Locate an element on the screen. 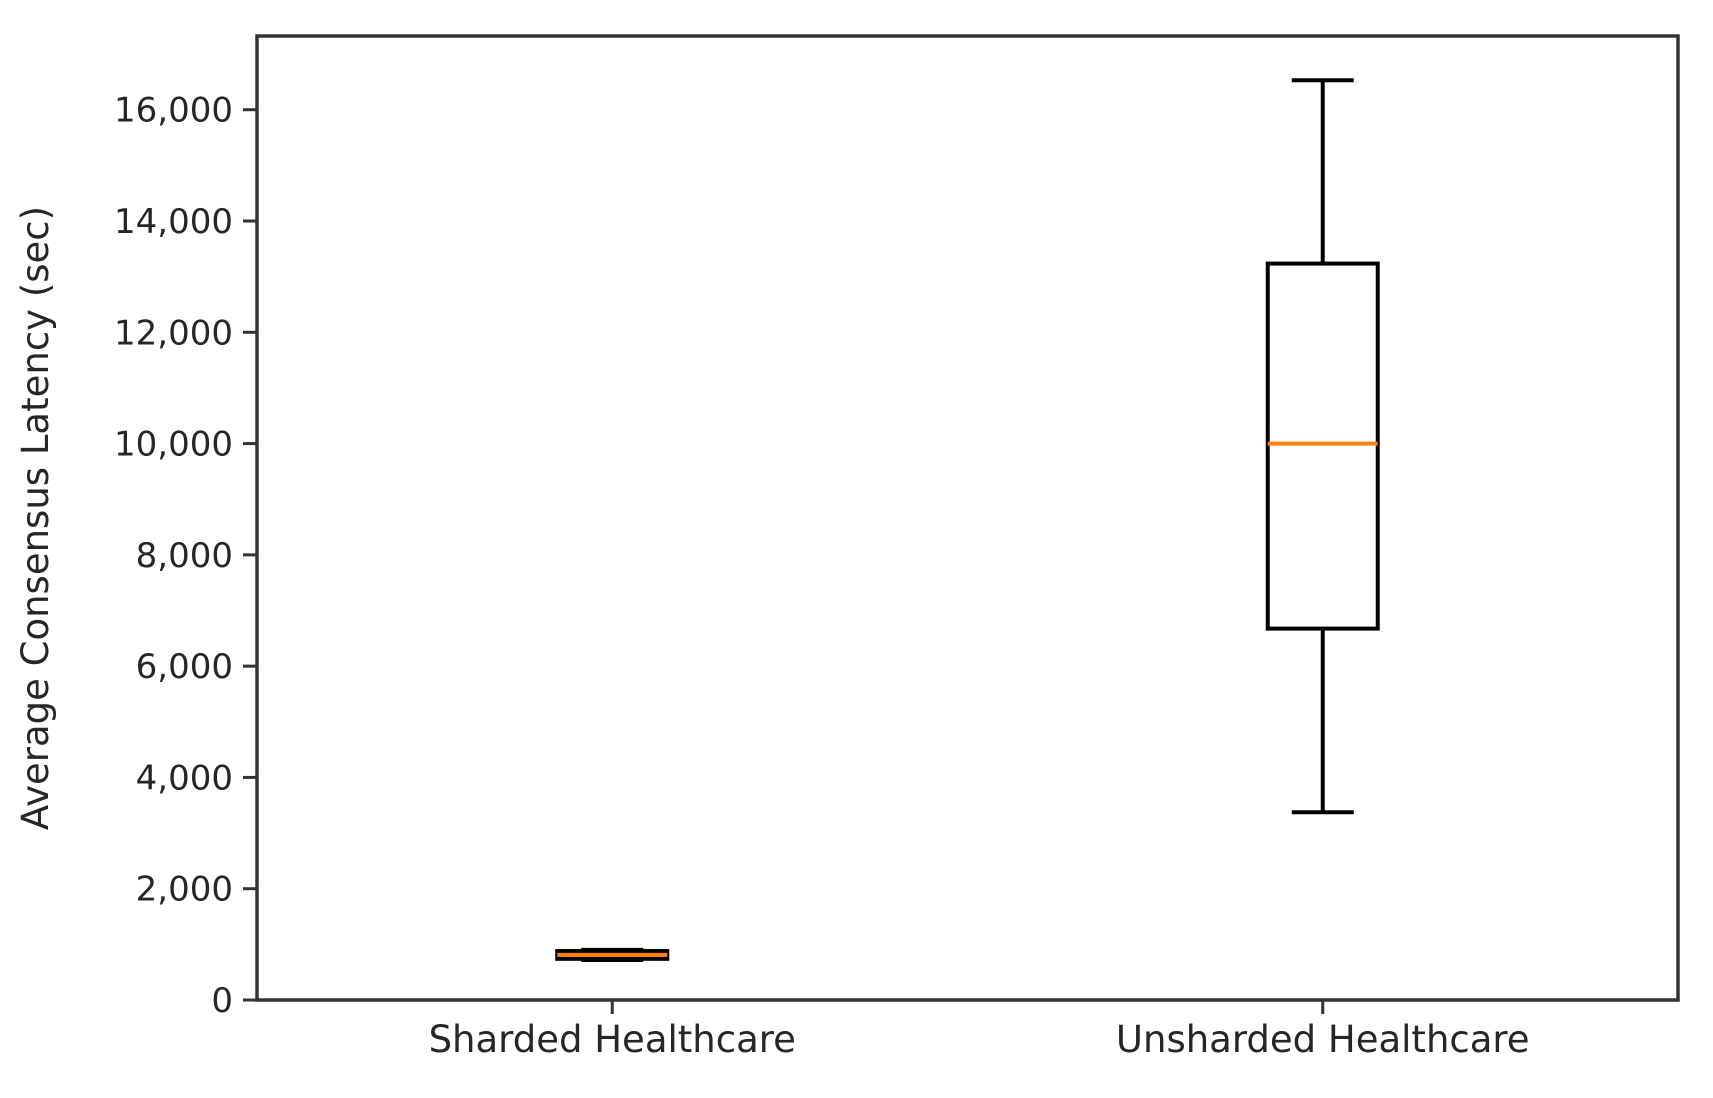  y-tick-label: 16,000 is located at coordinates (173, 111).